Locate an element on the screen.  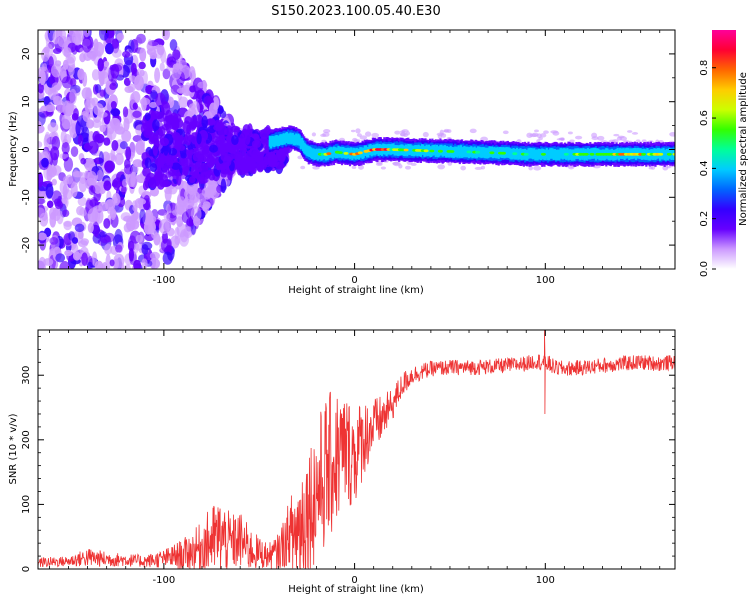
y-tick-label: 200 is located at coordinates (26, 439).